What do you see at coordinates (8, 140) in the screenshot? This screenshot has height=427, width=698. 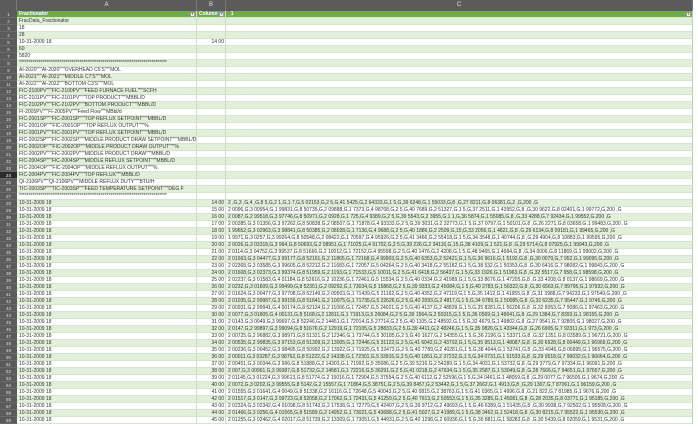 I see `row-number: 19` at bounding box center [8, 140].